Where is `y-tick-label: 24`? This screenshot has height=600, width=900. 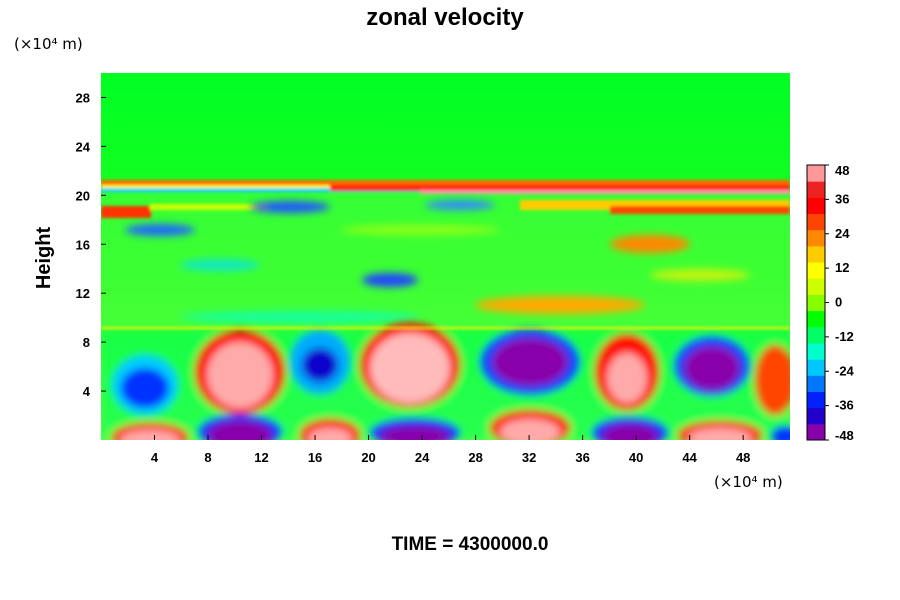
y-tick-label: 24 is located at coordinates (83, 146).